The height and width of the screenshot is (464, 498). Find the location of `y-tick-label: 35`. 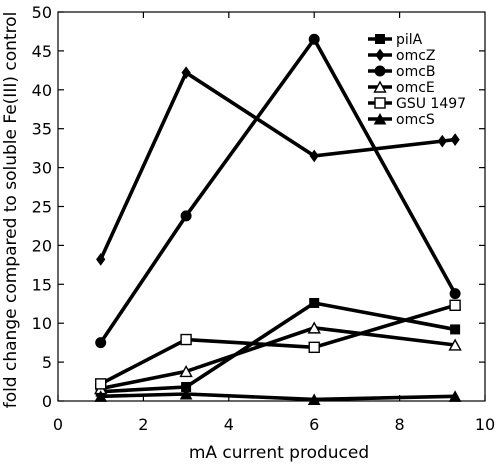

y-tick-label: 35 is located at coordinates (42, 129).